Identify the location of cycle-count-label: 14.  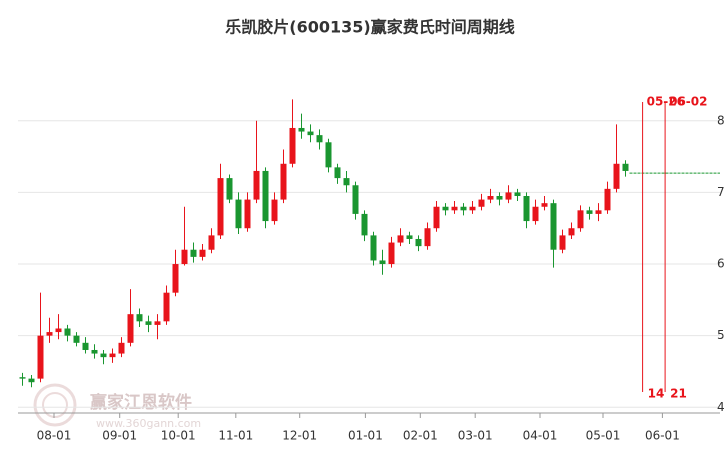
(656, 394).